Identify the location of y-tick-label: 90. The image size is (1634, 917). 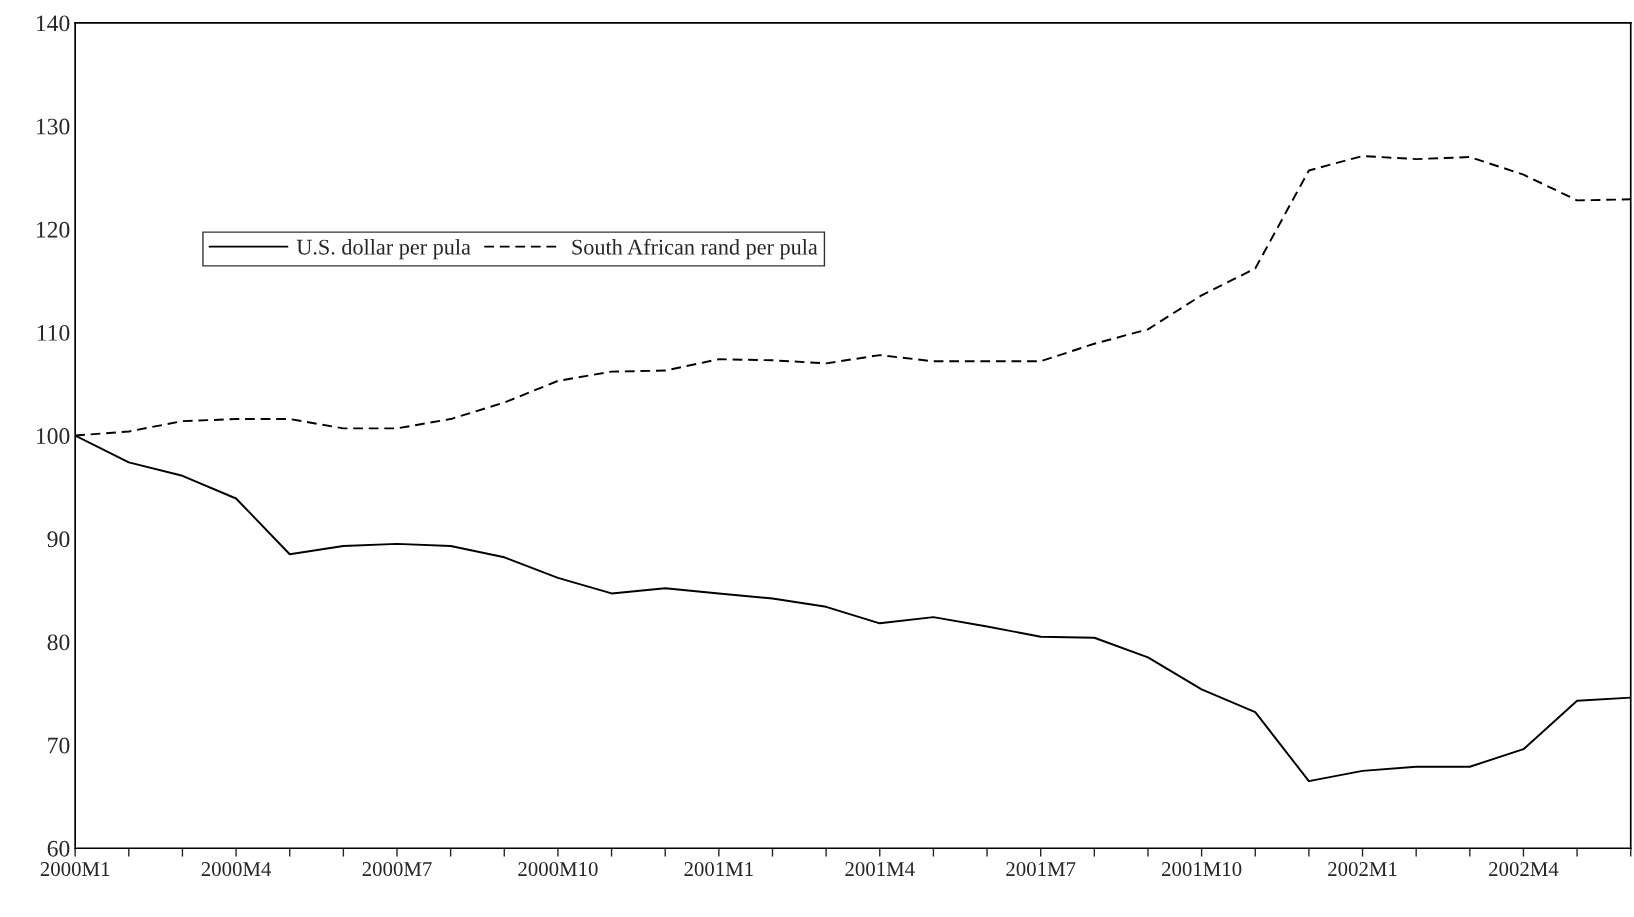
(58, 539).